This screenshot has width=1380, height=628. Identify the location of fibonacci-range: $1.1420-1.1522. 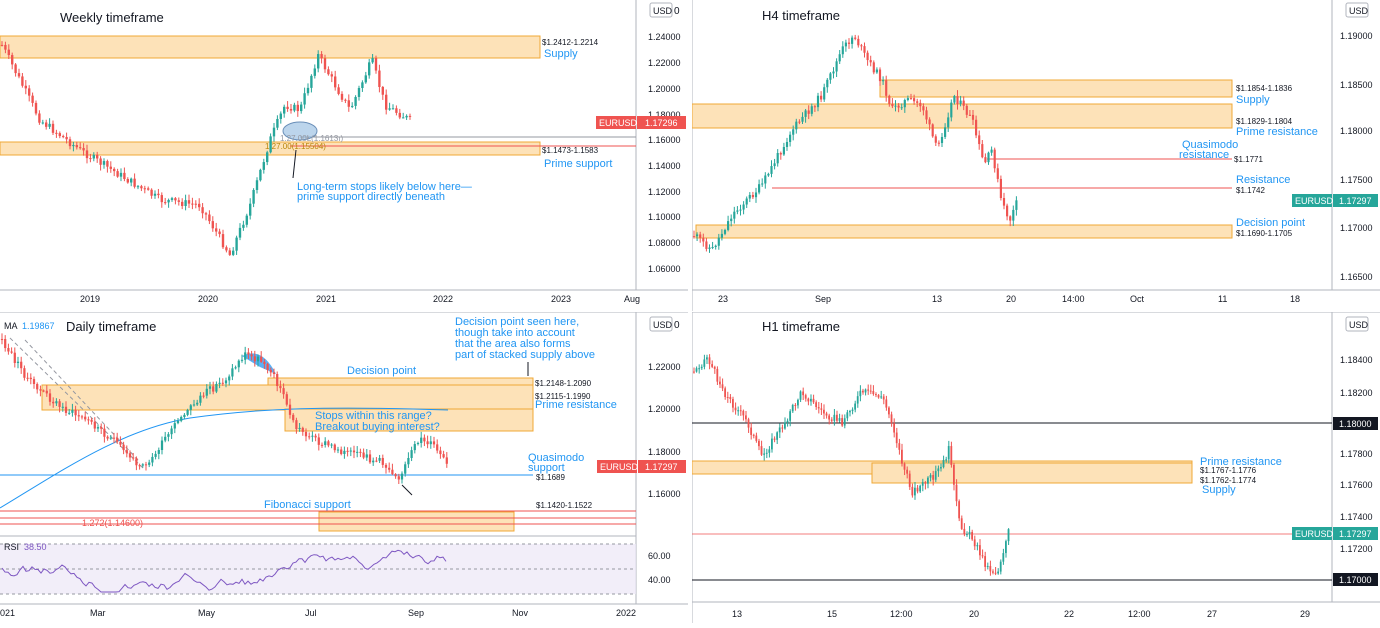
(564, 505).